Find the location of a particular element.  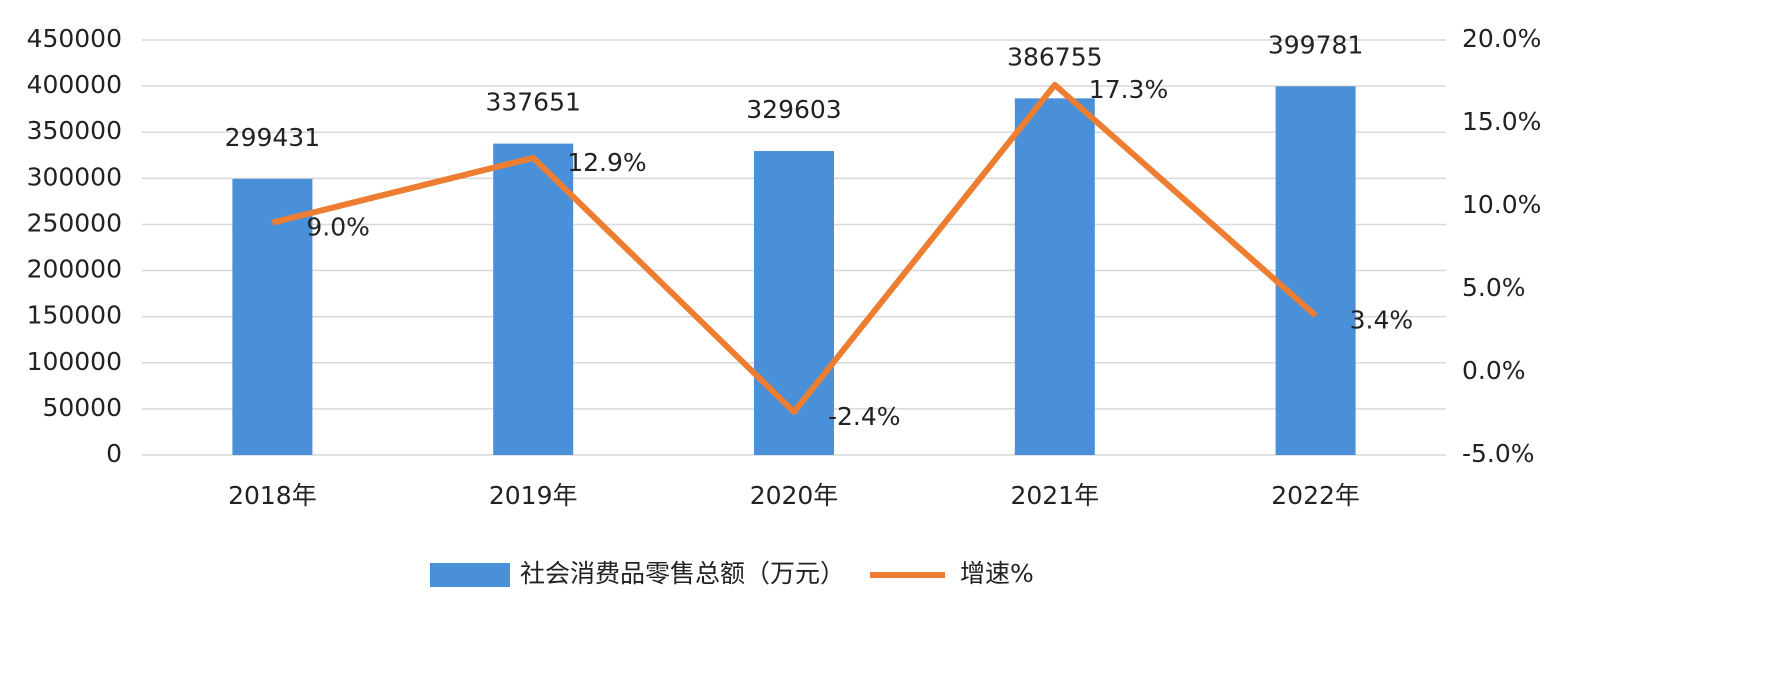

x-tick-label: 2022年 is located at coordinates (1315, 495).